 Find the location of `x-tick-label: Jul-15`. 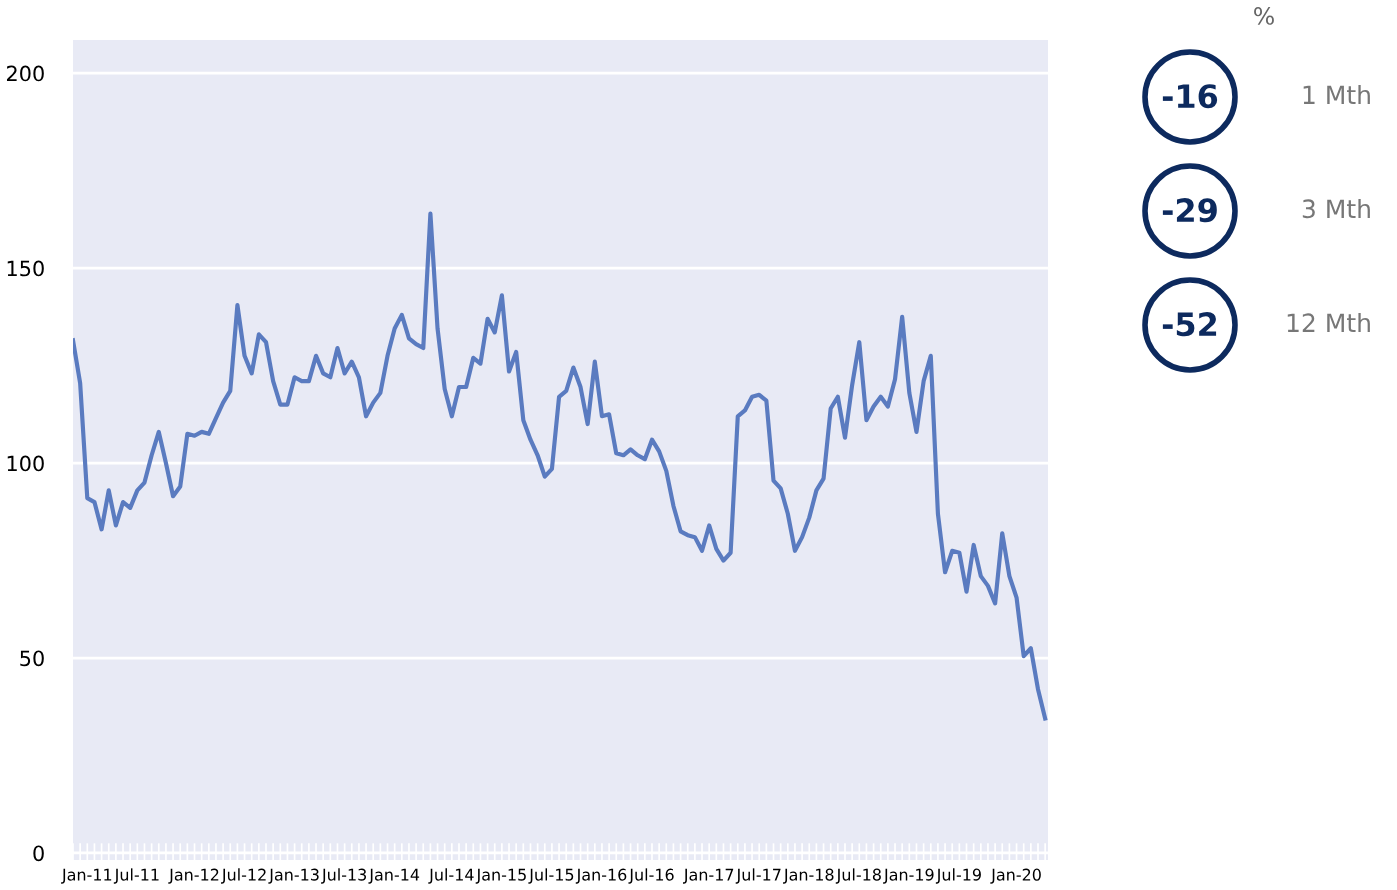

x-tick-label: Jul-15 is located at coordinates (551, 876).